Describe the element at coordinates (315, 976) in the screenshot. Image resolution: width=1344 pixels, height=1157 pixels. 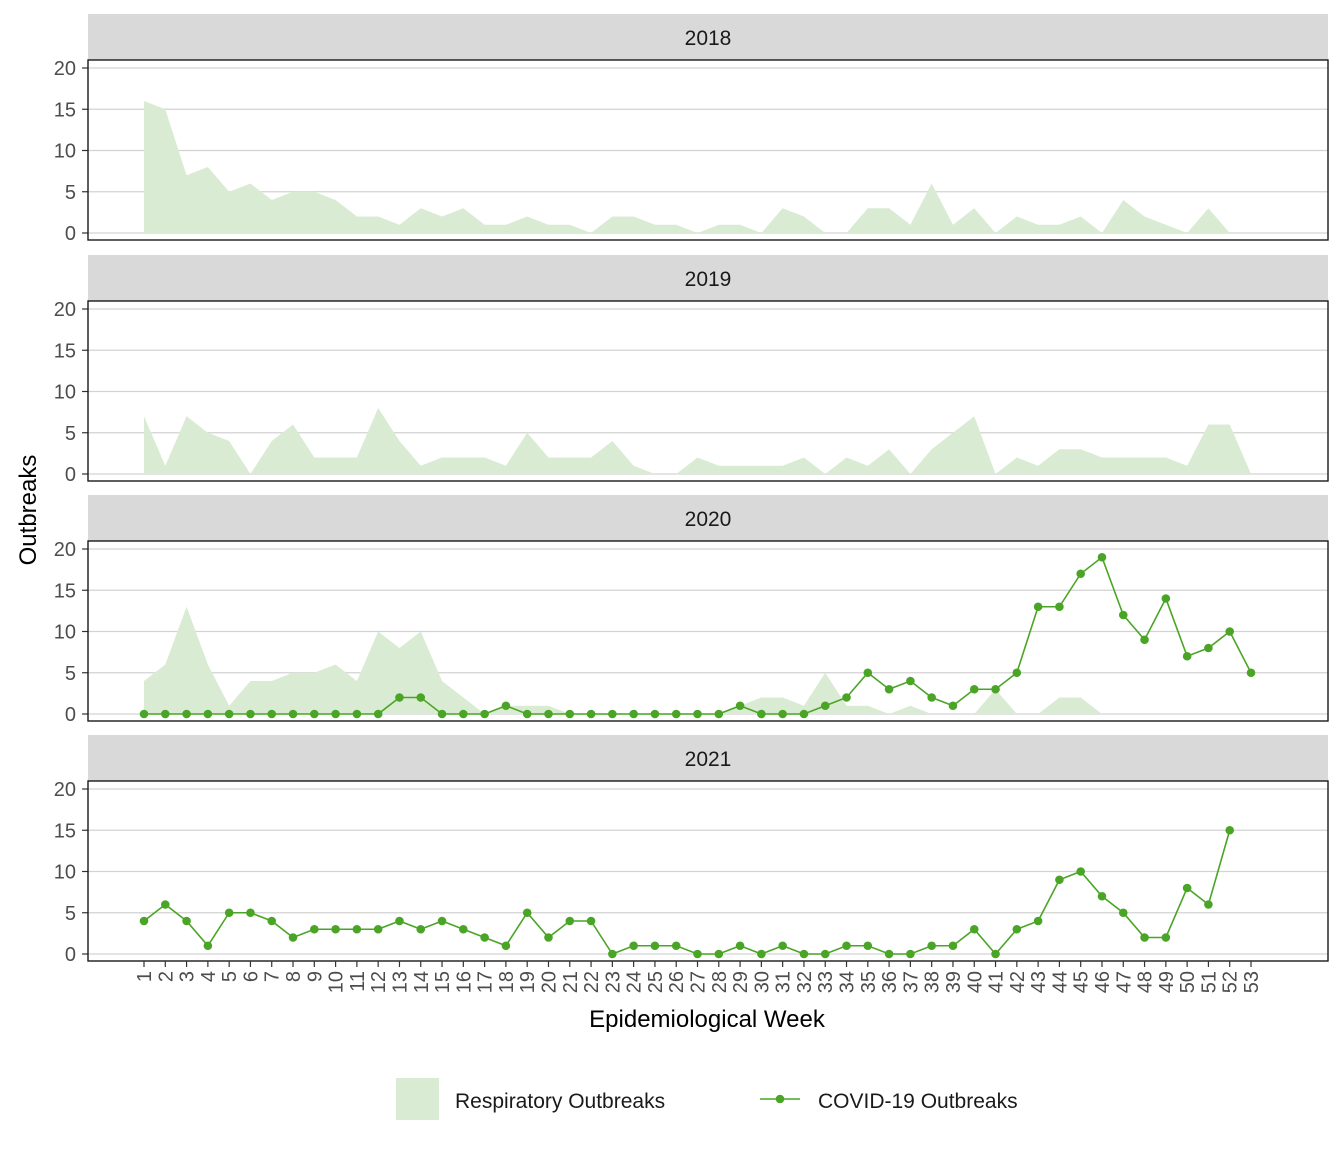
I see `x-tick-label: 9` at that location.